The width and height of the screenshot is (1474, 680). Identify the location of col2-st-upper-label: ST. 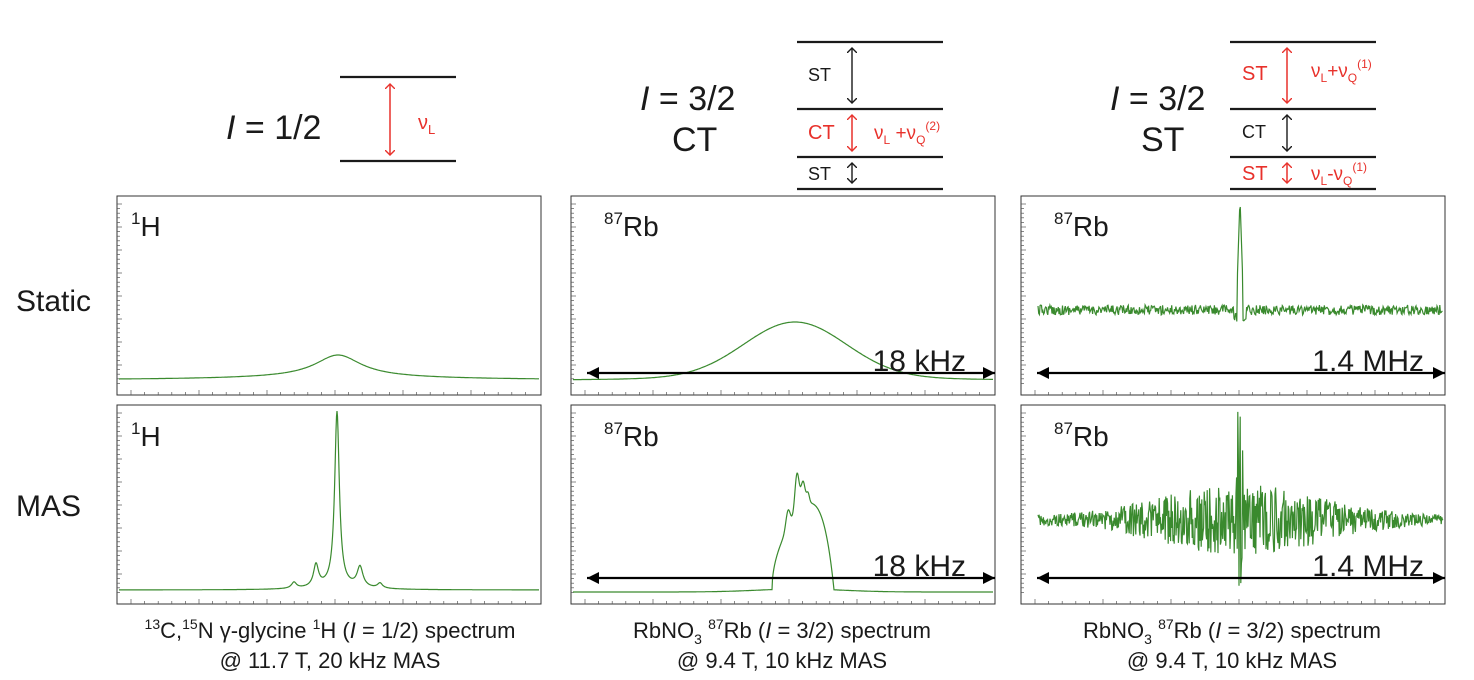
(819, 75).